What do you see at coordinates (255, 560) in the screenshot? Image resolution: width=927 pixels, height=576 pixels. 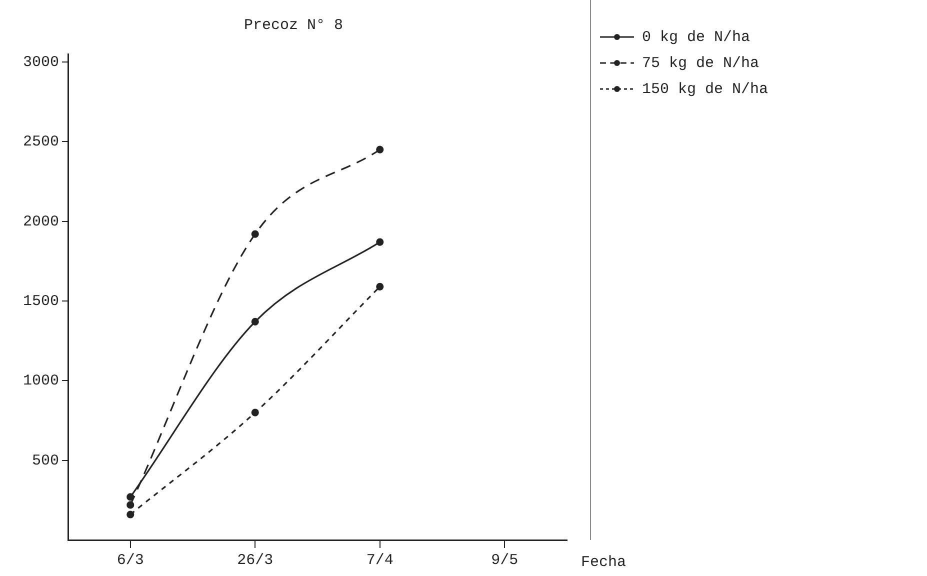 I see `x-tick-label: 26/3` at bounding box center [255, 560].